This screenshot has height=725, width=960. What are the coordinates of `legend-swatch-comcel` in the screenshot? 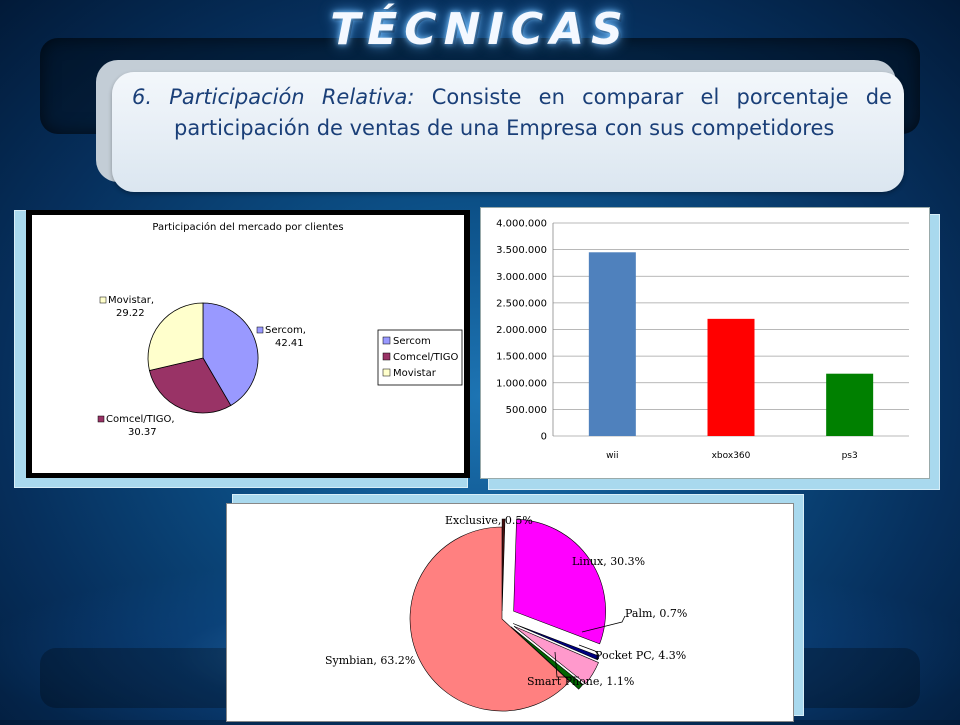 It's located at (386, 356).